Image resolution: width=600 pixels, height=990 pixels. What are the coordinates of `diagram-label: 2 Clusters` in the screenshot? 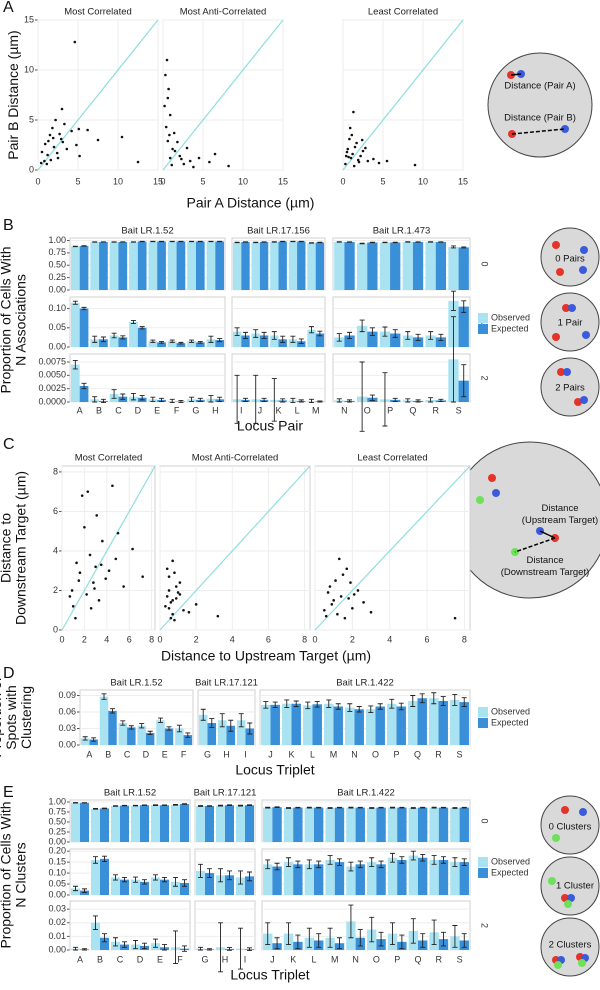 It's located at (570, 945).